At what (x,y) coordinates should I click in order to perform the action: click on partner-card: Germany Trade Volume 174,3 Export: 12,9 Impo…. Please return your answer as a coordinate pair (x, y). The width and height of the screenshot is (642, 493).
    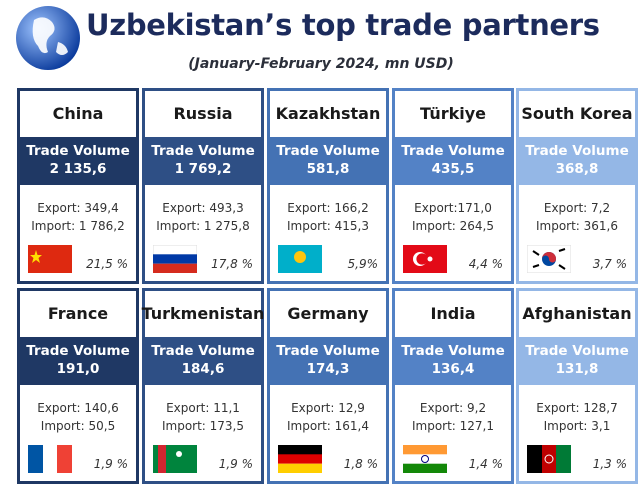
    Looking at the image, I should click on (328, 386).